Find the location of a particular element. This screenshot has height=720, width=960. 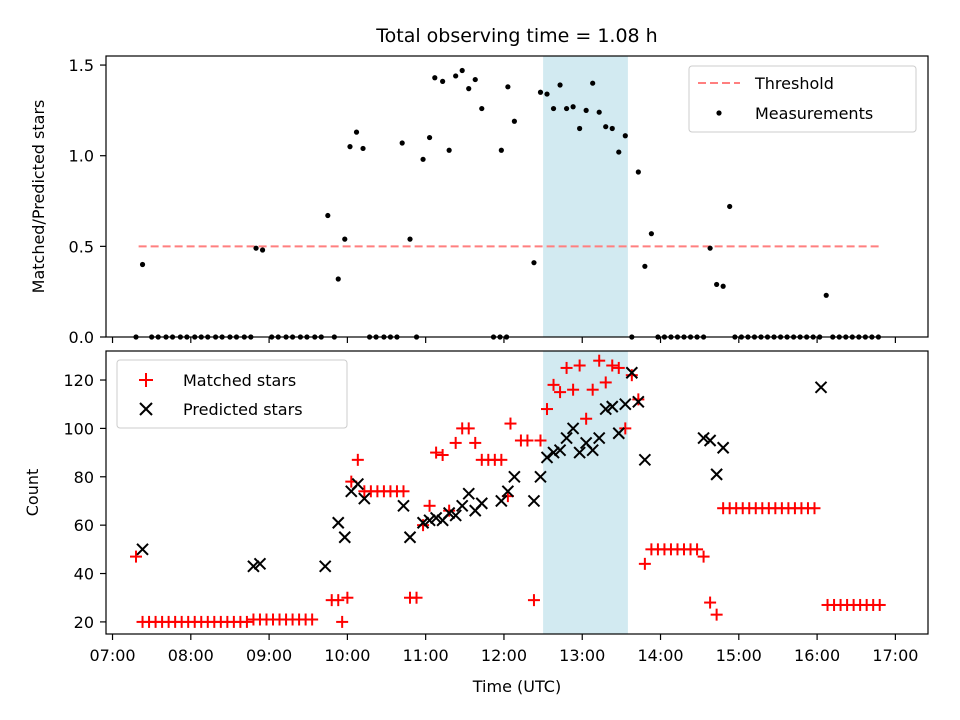

bottom-x-tick-label: 07:00 is located at coordinates (112, 655).